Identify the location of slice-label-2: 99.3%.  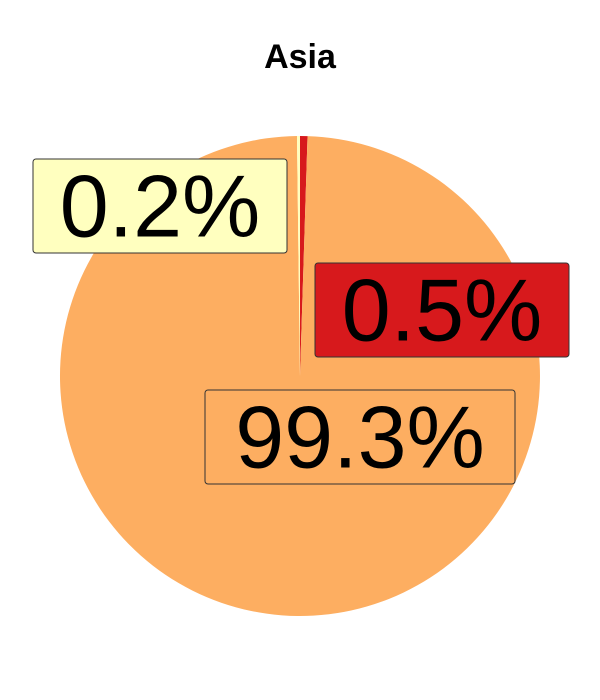
(360, 437).